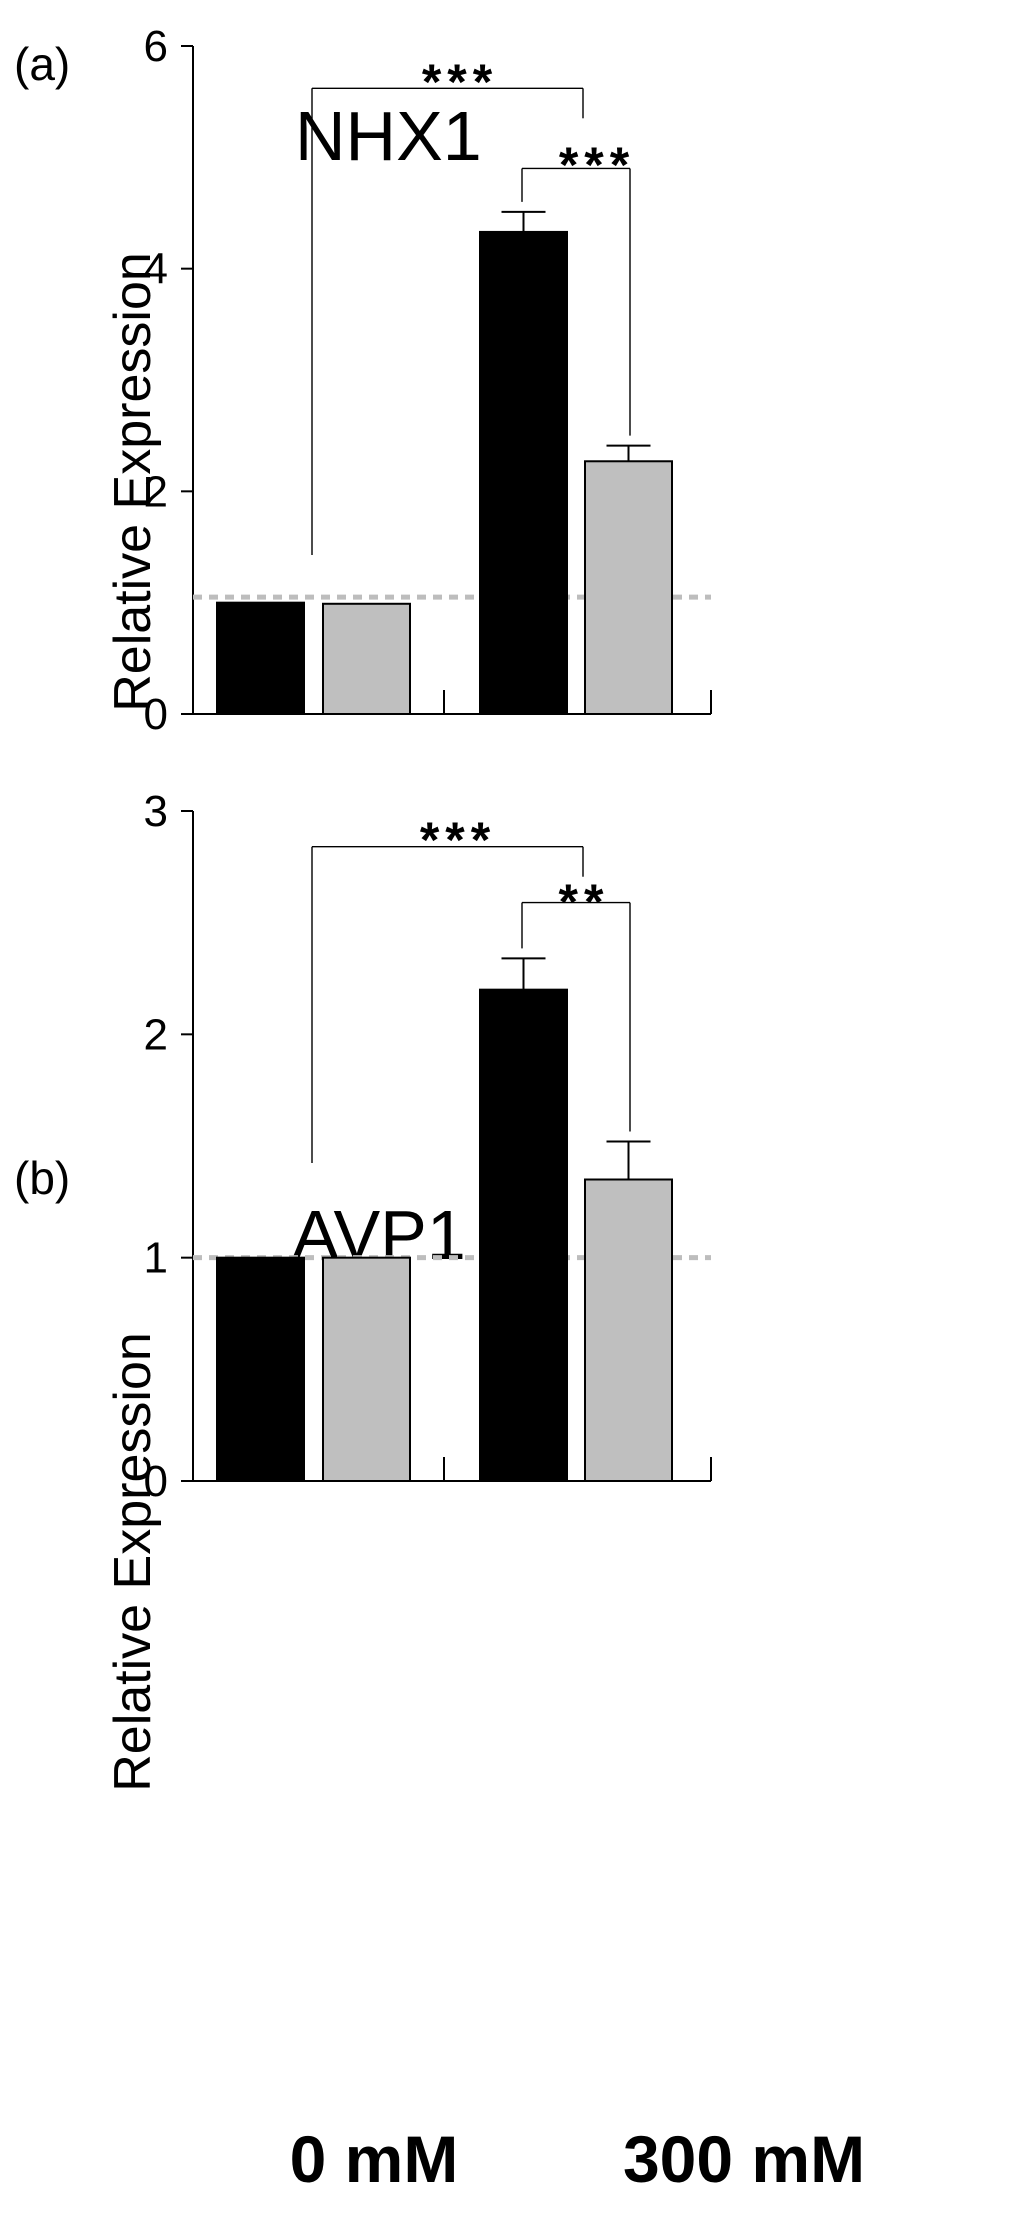 The height and width of the screenshot is (2233, 1033). What do you see at coordinates (156, 46) in the screenshot?
I see `y-tick-label: 6` at bounding box center [156, 46].